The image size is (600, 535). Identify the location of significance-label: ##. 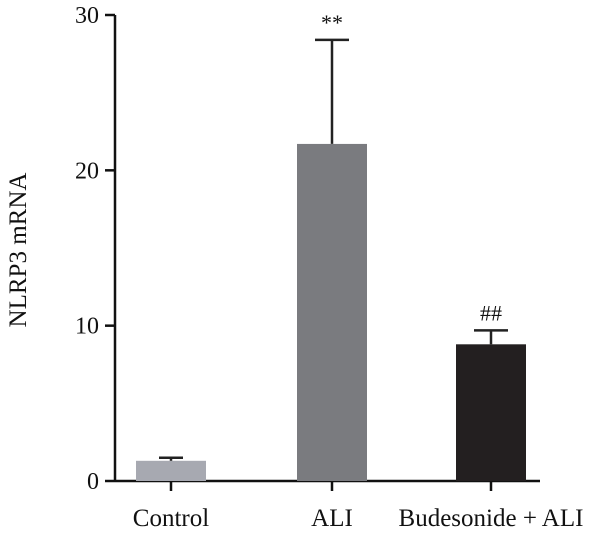
(491, 312).